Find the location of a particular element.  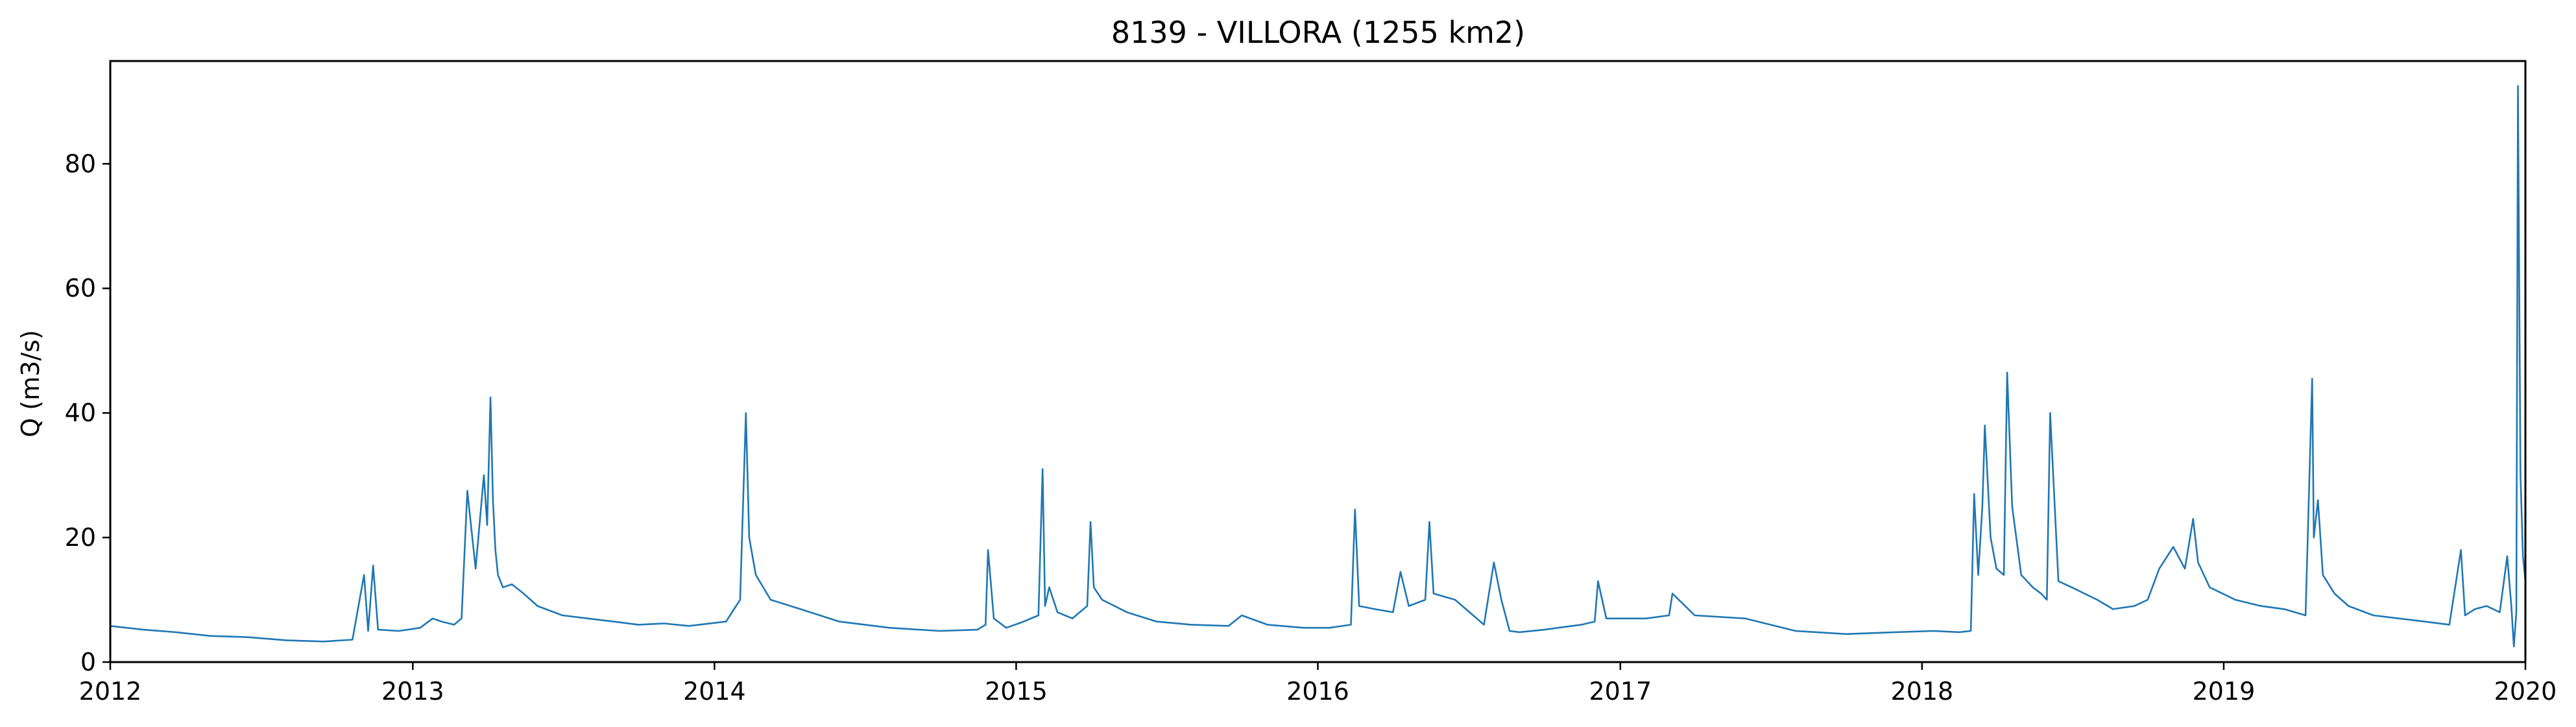

chart-title: 8139 - VILLORA (1255 km2) is located at coordinates (1318, 32).